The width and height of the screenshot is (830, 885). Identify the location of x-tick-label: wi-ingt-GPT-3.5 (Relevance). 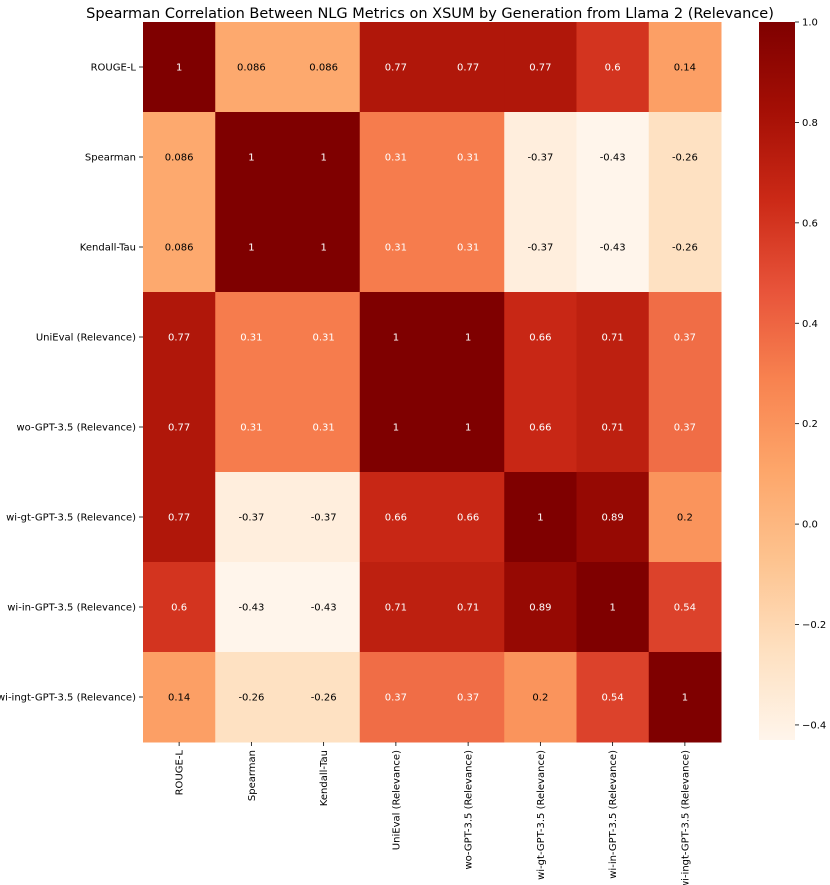
(685, 817).